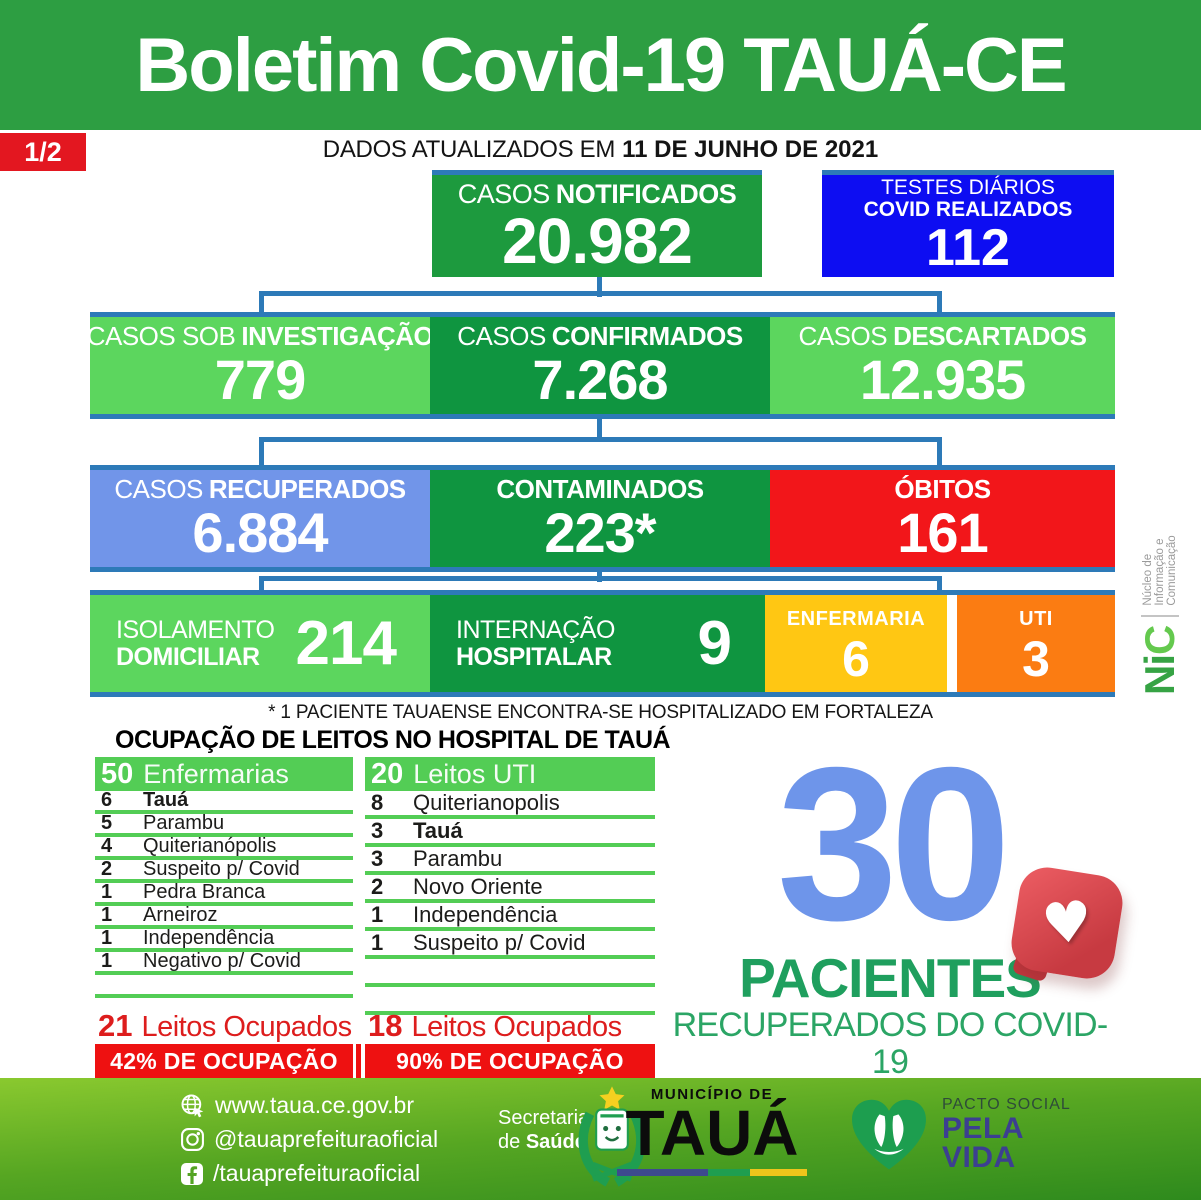 Image resolution: width=1201 pixels, height=1200 pixels. I want to click on instagram-link: @tauaprefeituraoficial, so click(309, 1139).